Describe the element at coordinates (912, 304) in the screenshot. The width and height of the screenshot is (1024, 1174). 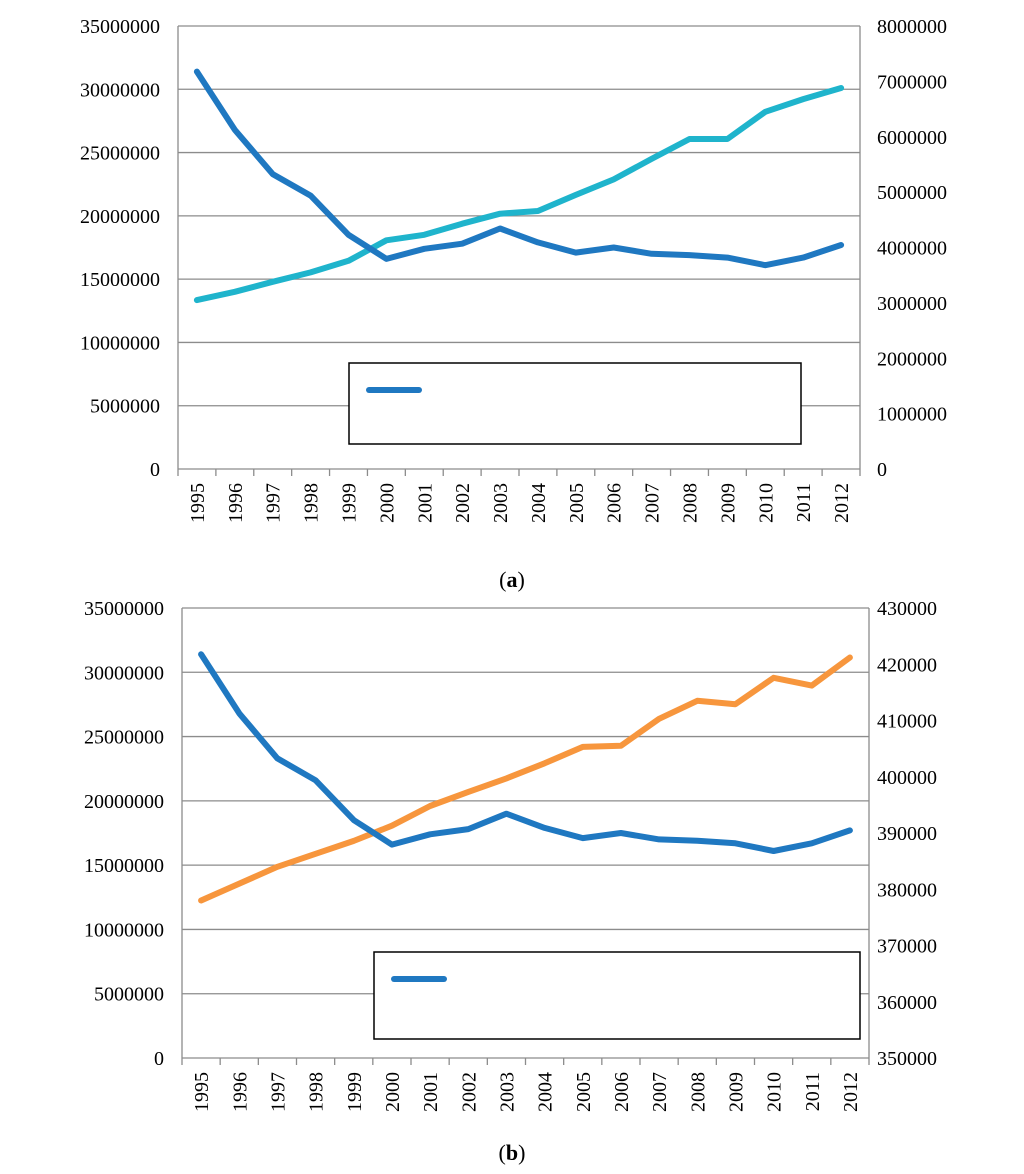
I see `y2-tick-label: 3000000` at that location.